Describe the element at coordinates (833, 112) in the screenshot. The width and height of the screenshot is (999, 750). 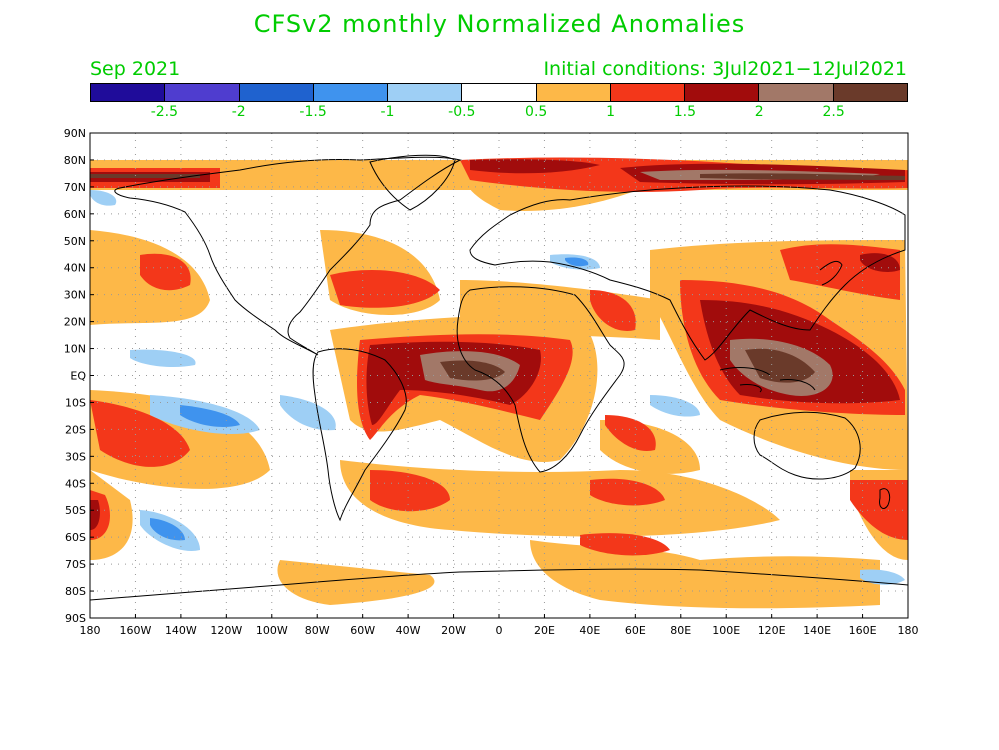
I see `colorbar-tick-label: 2.5` at that location.